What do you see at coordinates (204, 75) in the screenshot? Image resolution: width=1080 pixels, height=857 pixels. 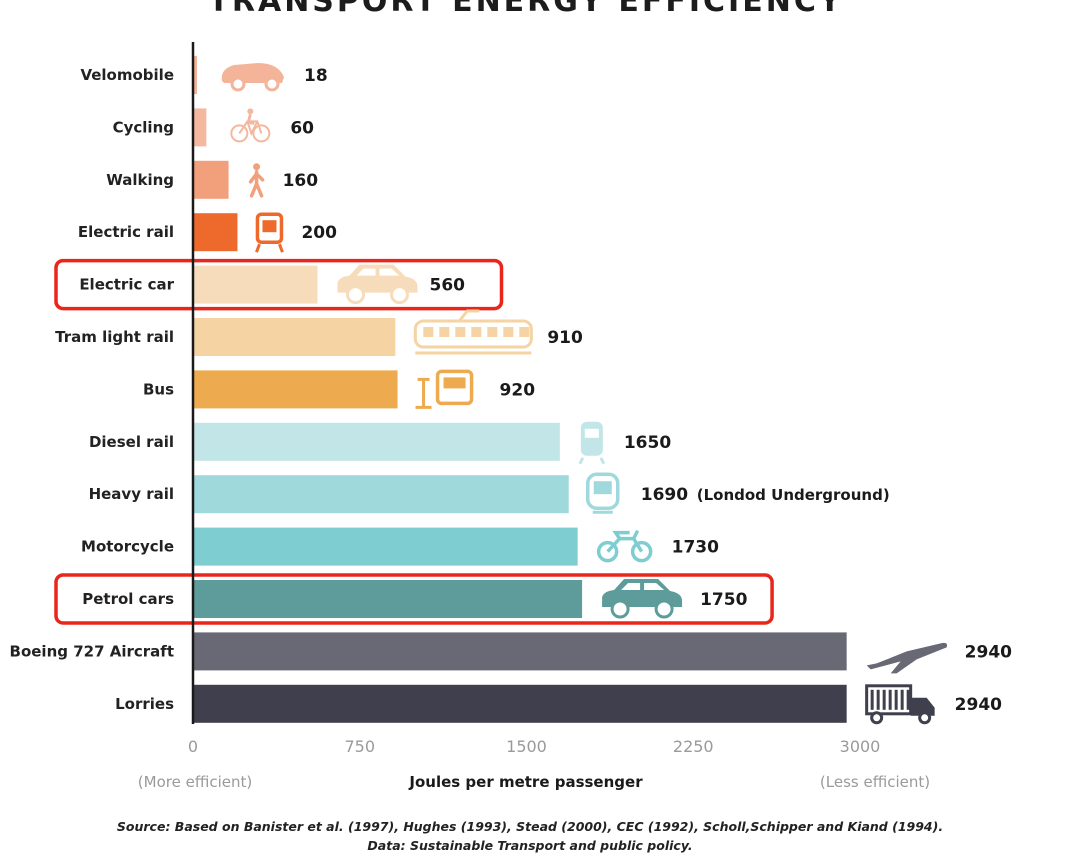 I see `bar-row: Velomobile 18` at bounding box center [204, 75].